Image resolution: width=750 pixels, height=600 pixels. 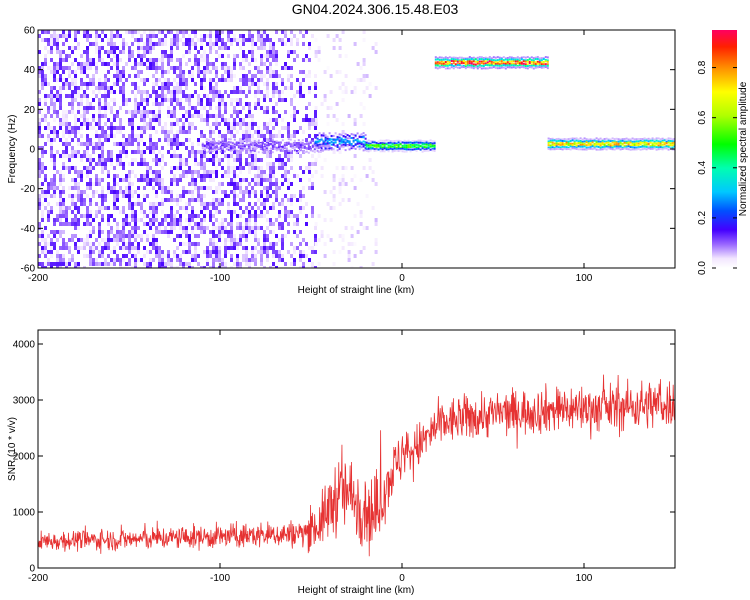 I want to click on colorbar-tick-label: 0.0, so click(x=702, y=268).